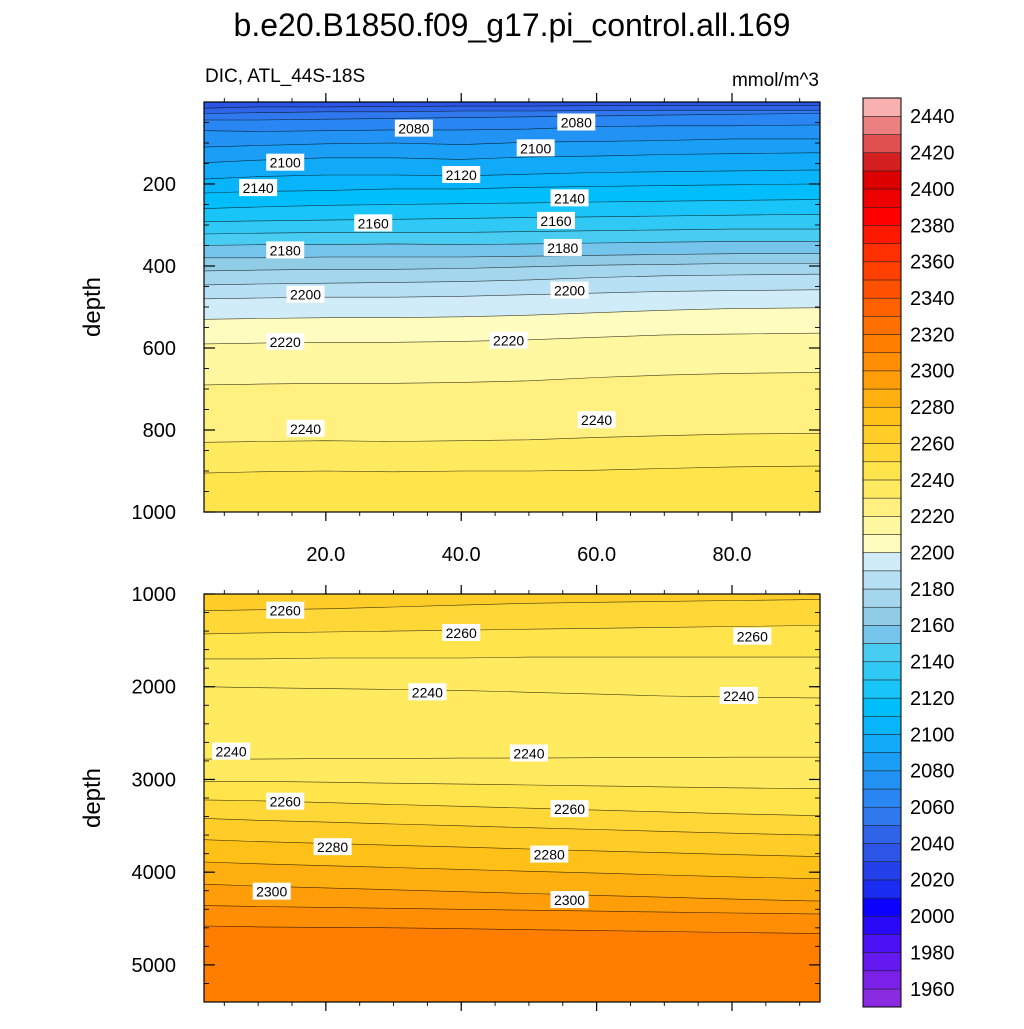 This screenshot has height=1029, width=1024. I want to click on contour-label-text: 2080, so click(576, 123).